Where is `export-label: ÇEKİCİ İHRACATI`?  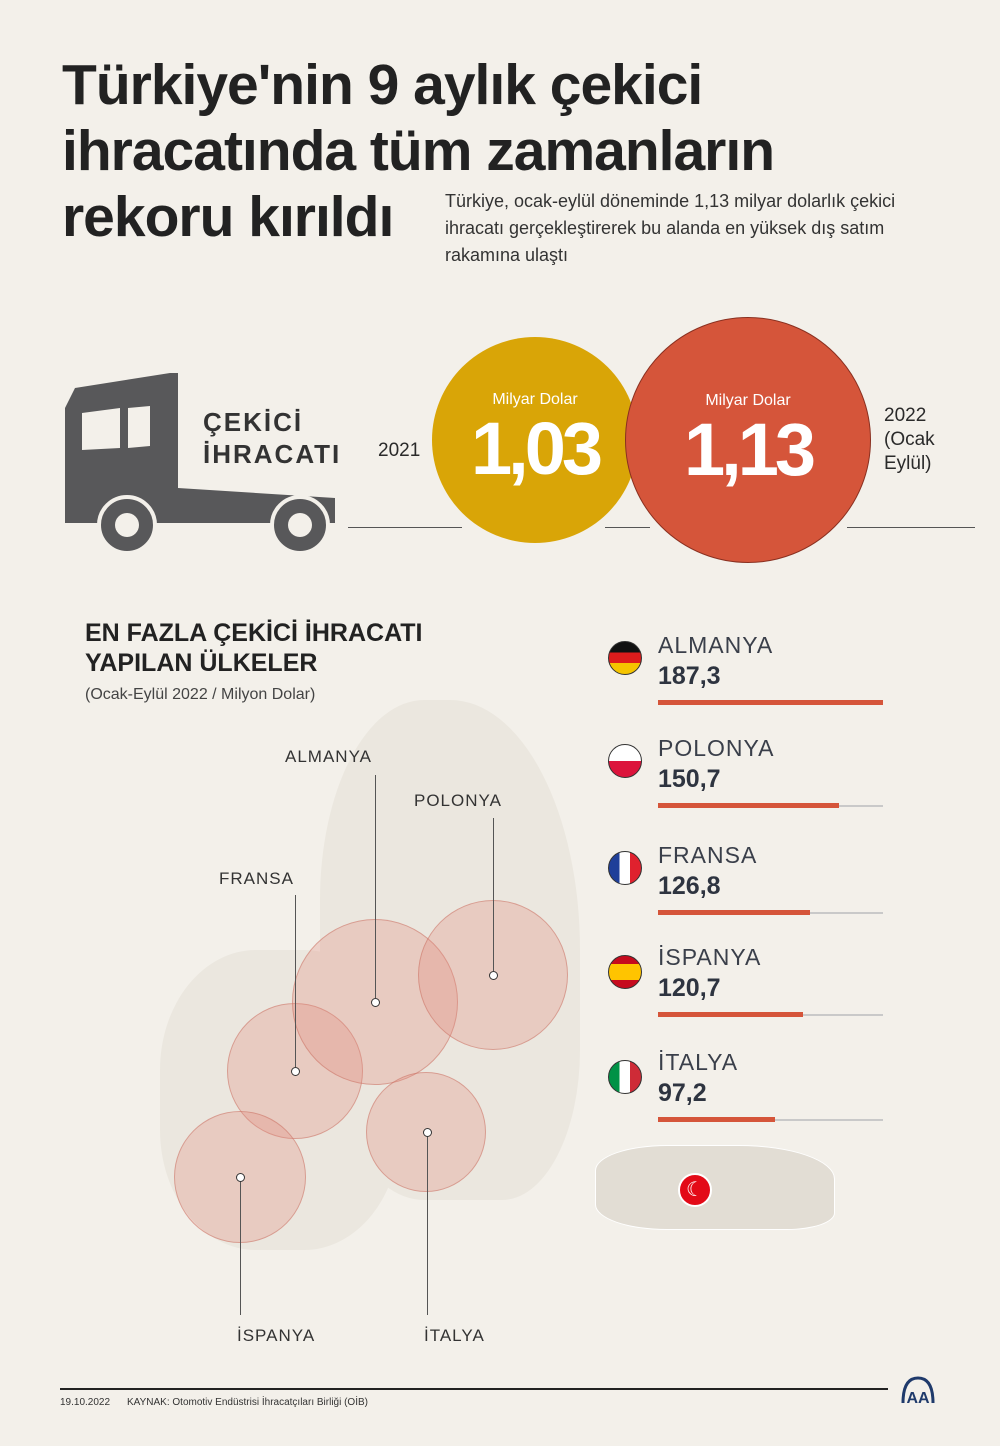
export-label: ÇEKİCİ İHRACATI is located at coordinates (272, 438).